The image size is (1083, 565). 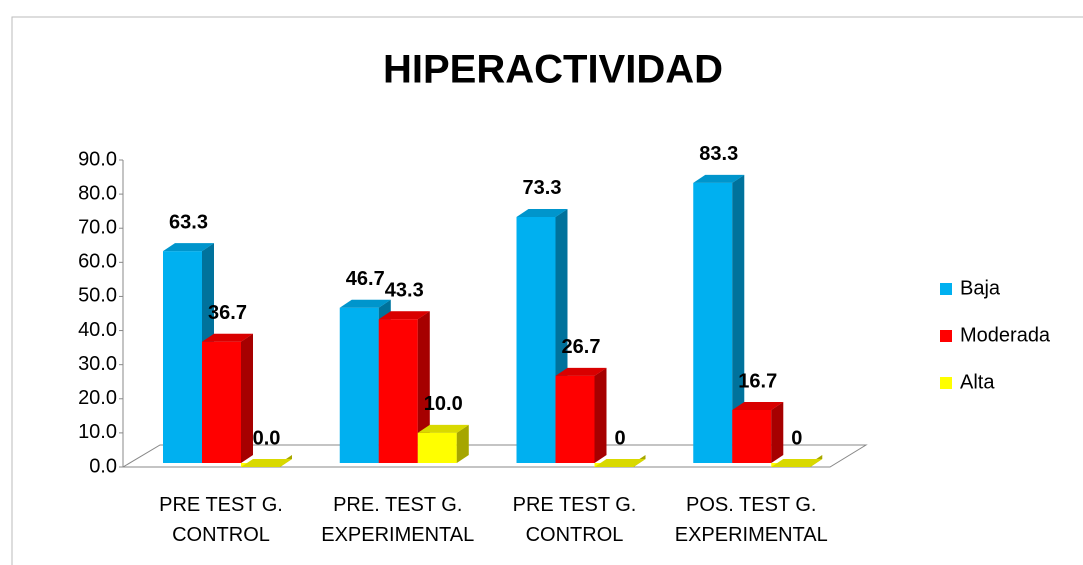 What do you see at coordinates (97, 296) in the screenshot?
I see `y-tick-label: 50.0` at bounding box center [97, 296].